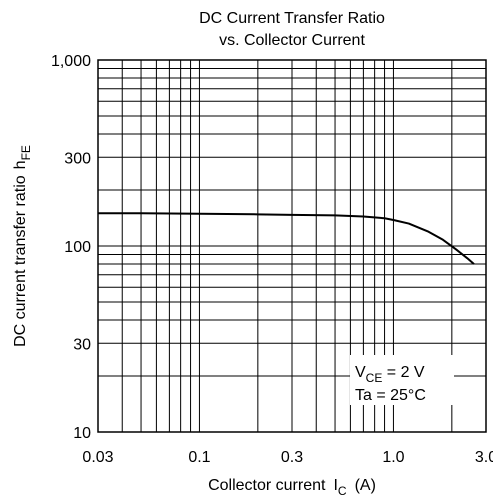  I want to click on y-axis-label: DC current transfer ratio hFE, so click(22, 246).